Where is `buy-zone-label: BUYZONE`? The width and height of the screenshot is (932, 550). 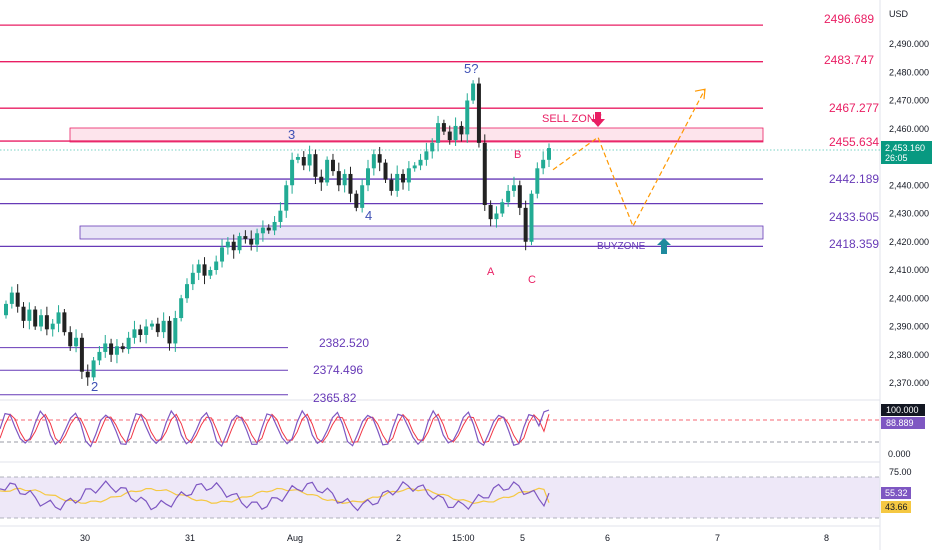 buy-zone-label: BUYZONE is located at coordinates (621, 246).